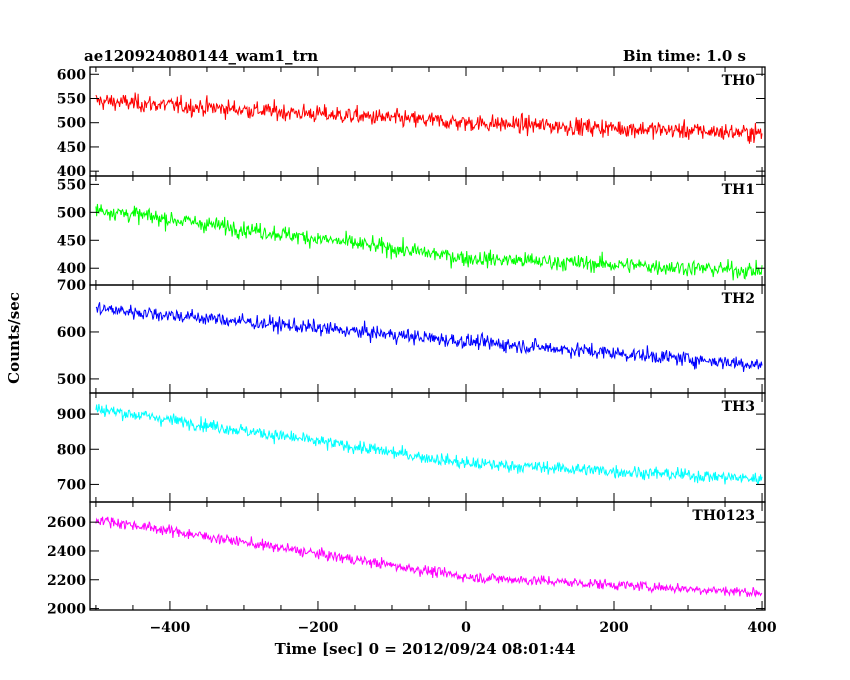  Describe the element at coordinates (429, 337) in the screenshot. I see `series-th2` at that location.